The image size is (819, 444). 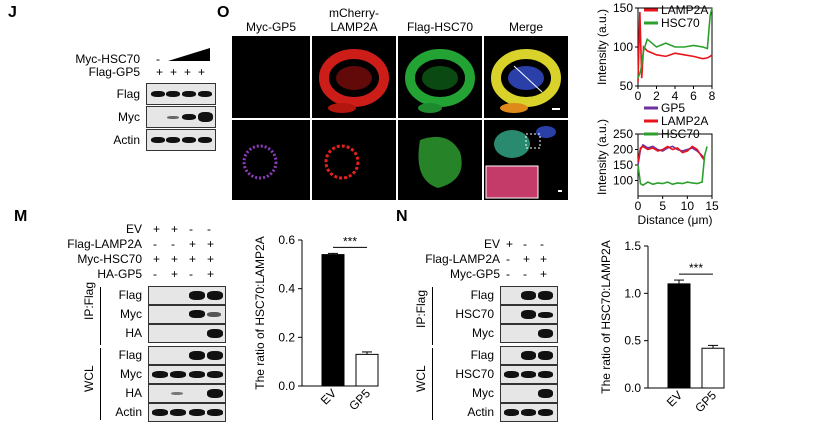 What do you see at coordinates (354, 77) in the screenshot?
I see `micrograph-lamp2a-row1` at bounding box center [354, 77].